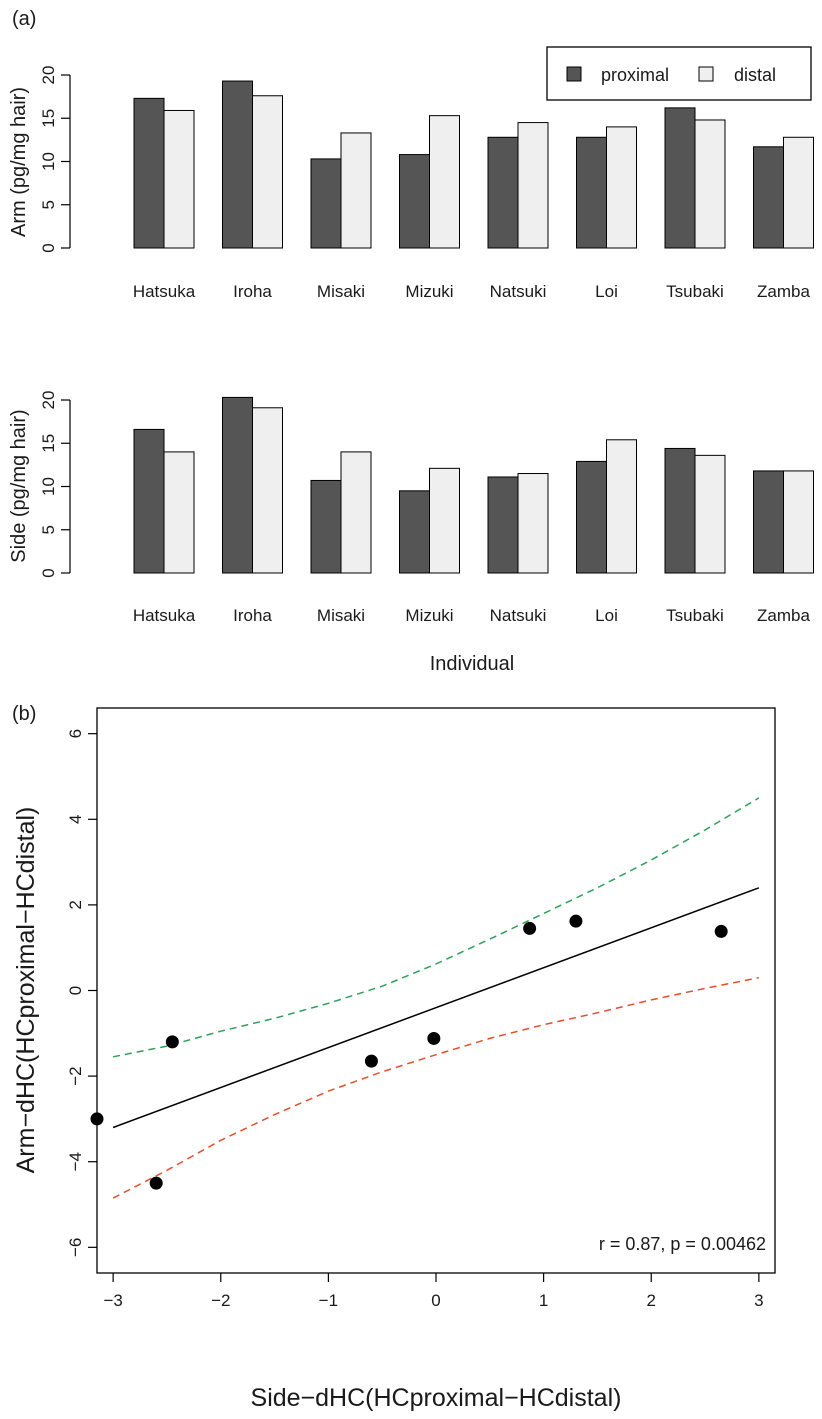 The height and width of the screenshot is (1419, 822). I want to click on legend: proximal distal, so click(679, 73).